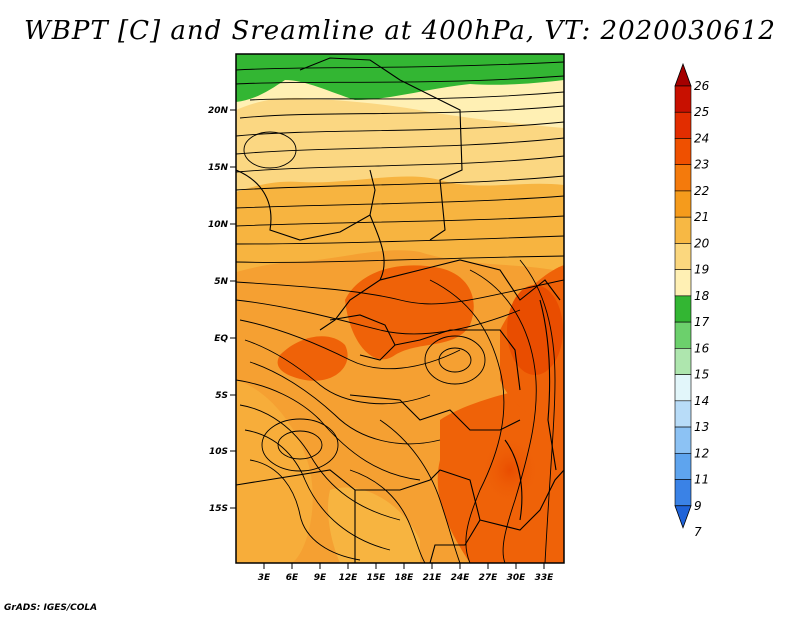 The height and width of the screenshot is (618, 800). What do you see at coordinates (698, 506) in the screenshot?
I see `colorbar-label: 9` at bounding box center [698, 506].